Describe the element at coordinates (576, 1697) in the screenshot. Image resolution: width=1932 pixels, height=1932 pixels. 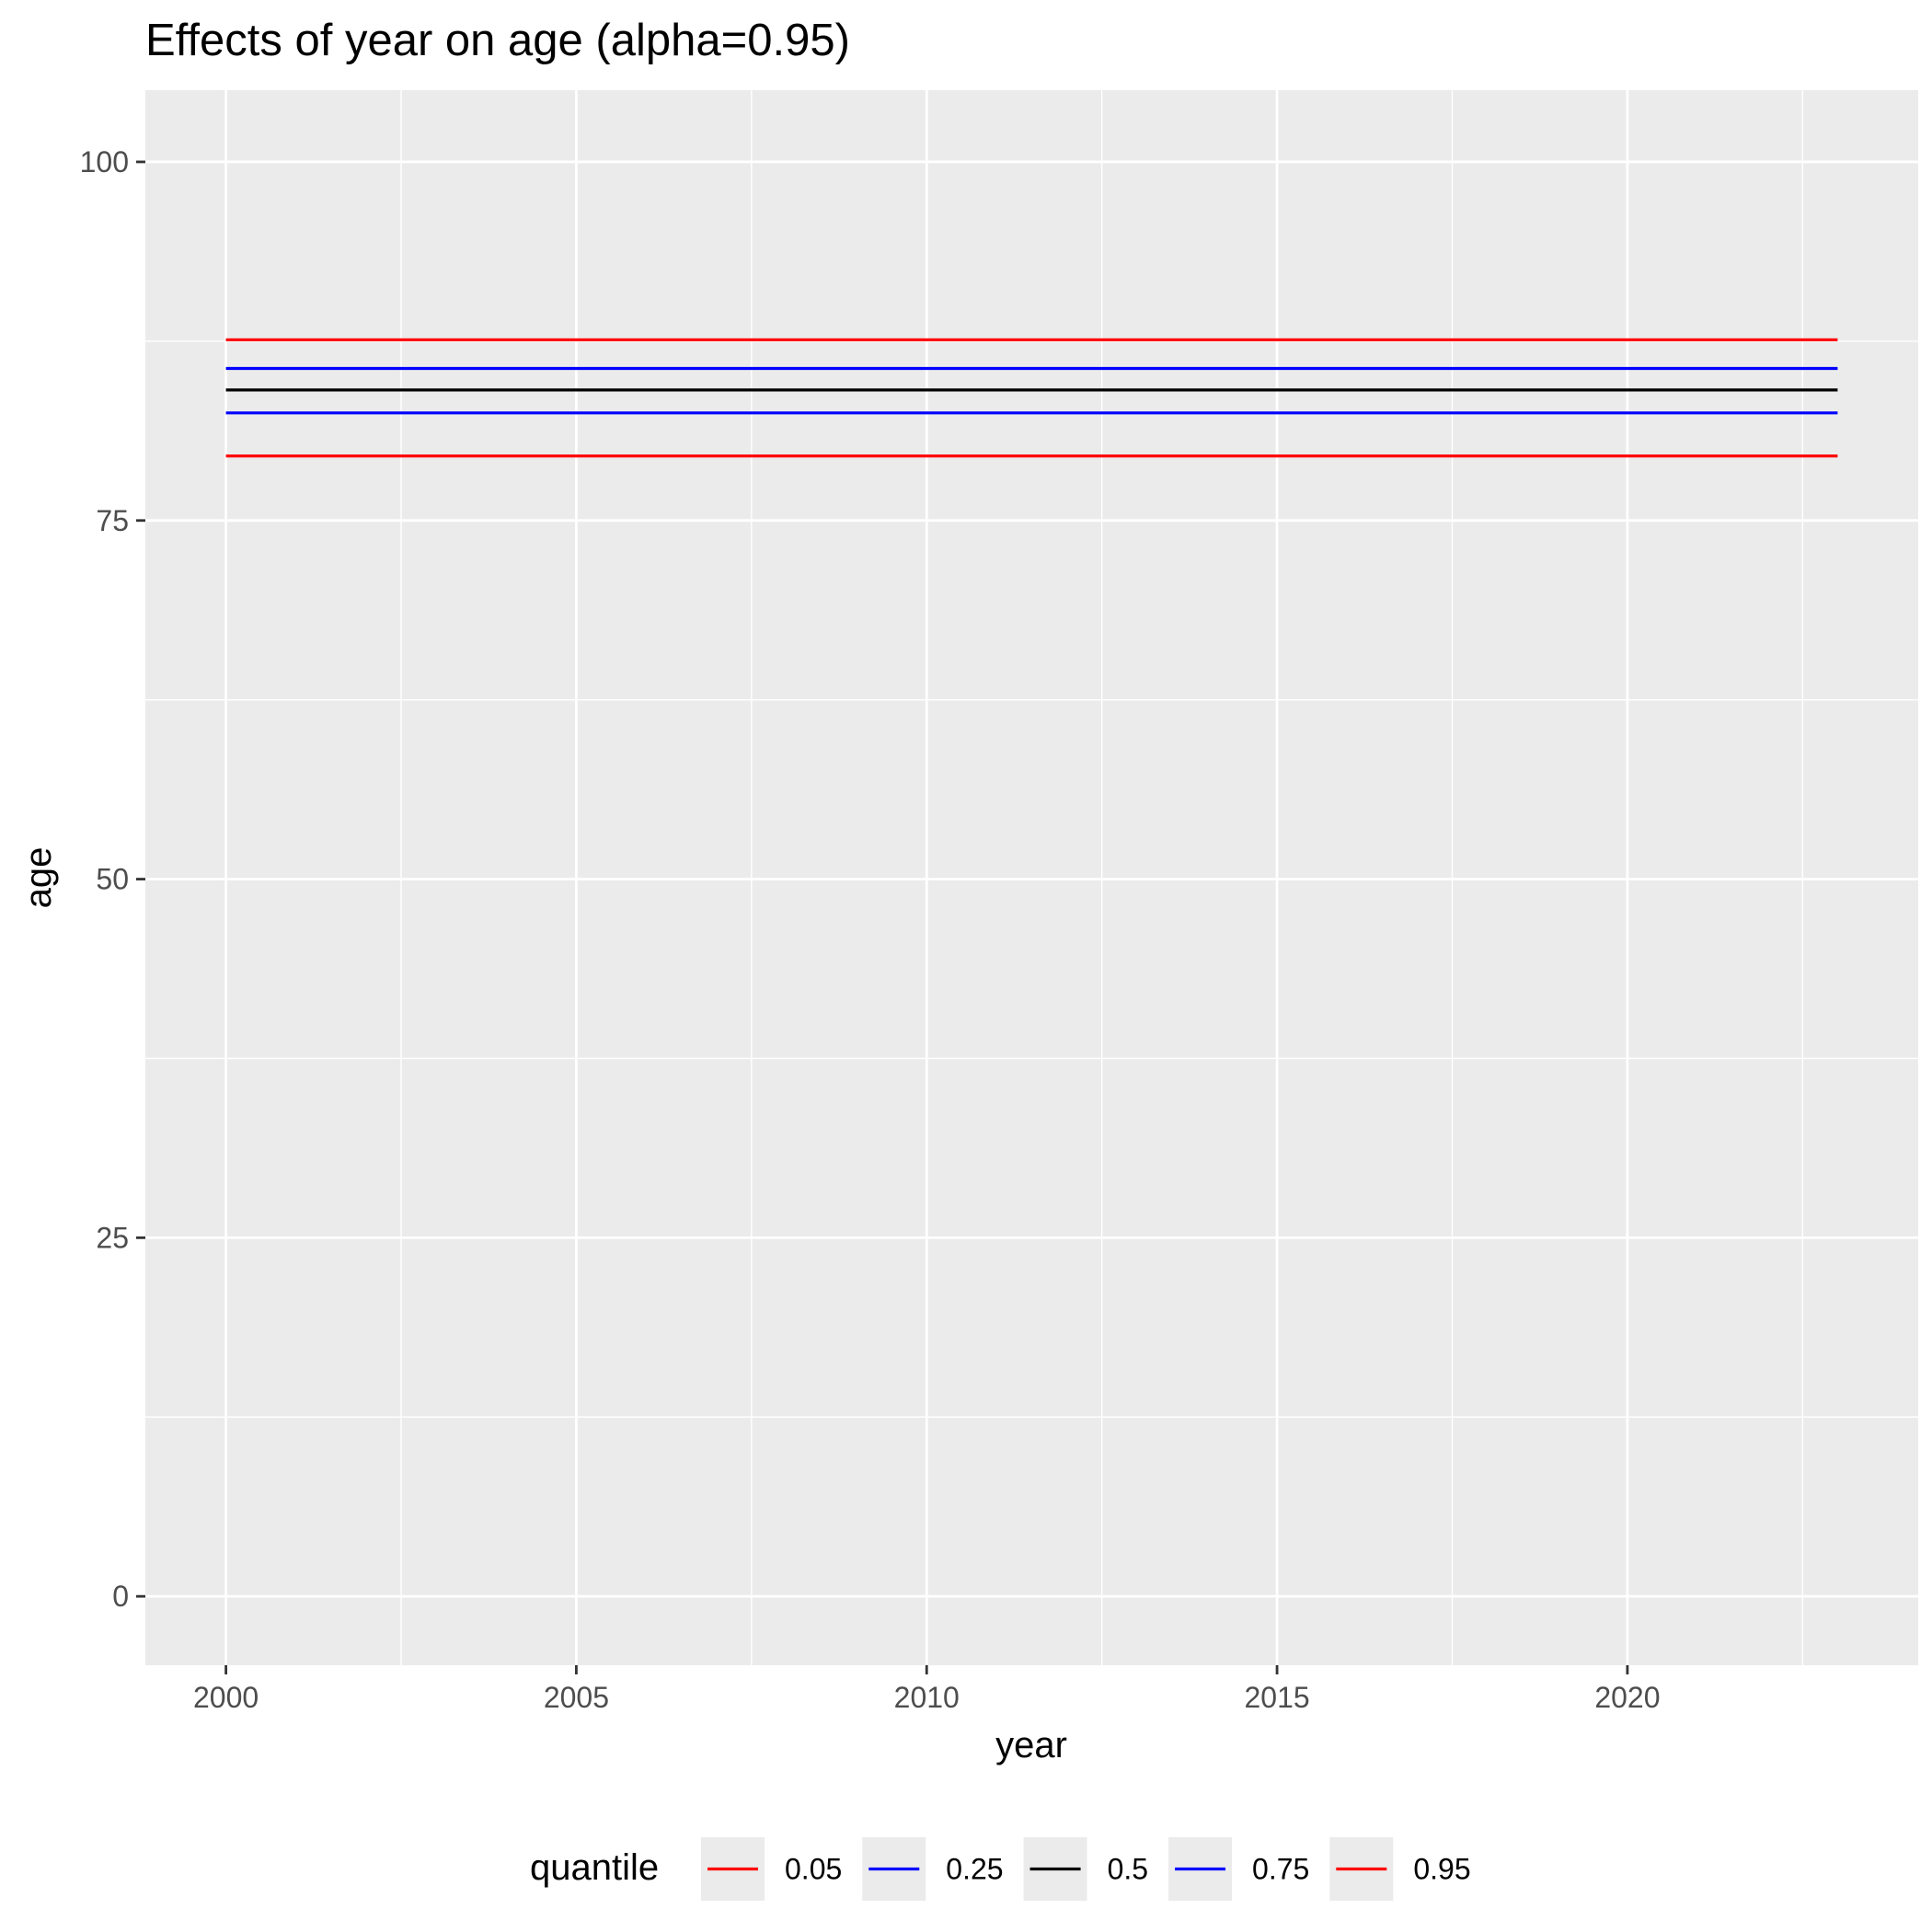
I see `x-tick-label: 2005` at that location.